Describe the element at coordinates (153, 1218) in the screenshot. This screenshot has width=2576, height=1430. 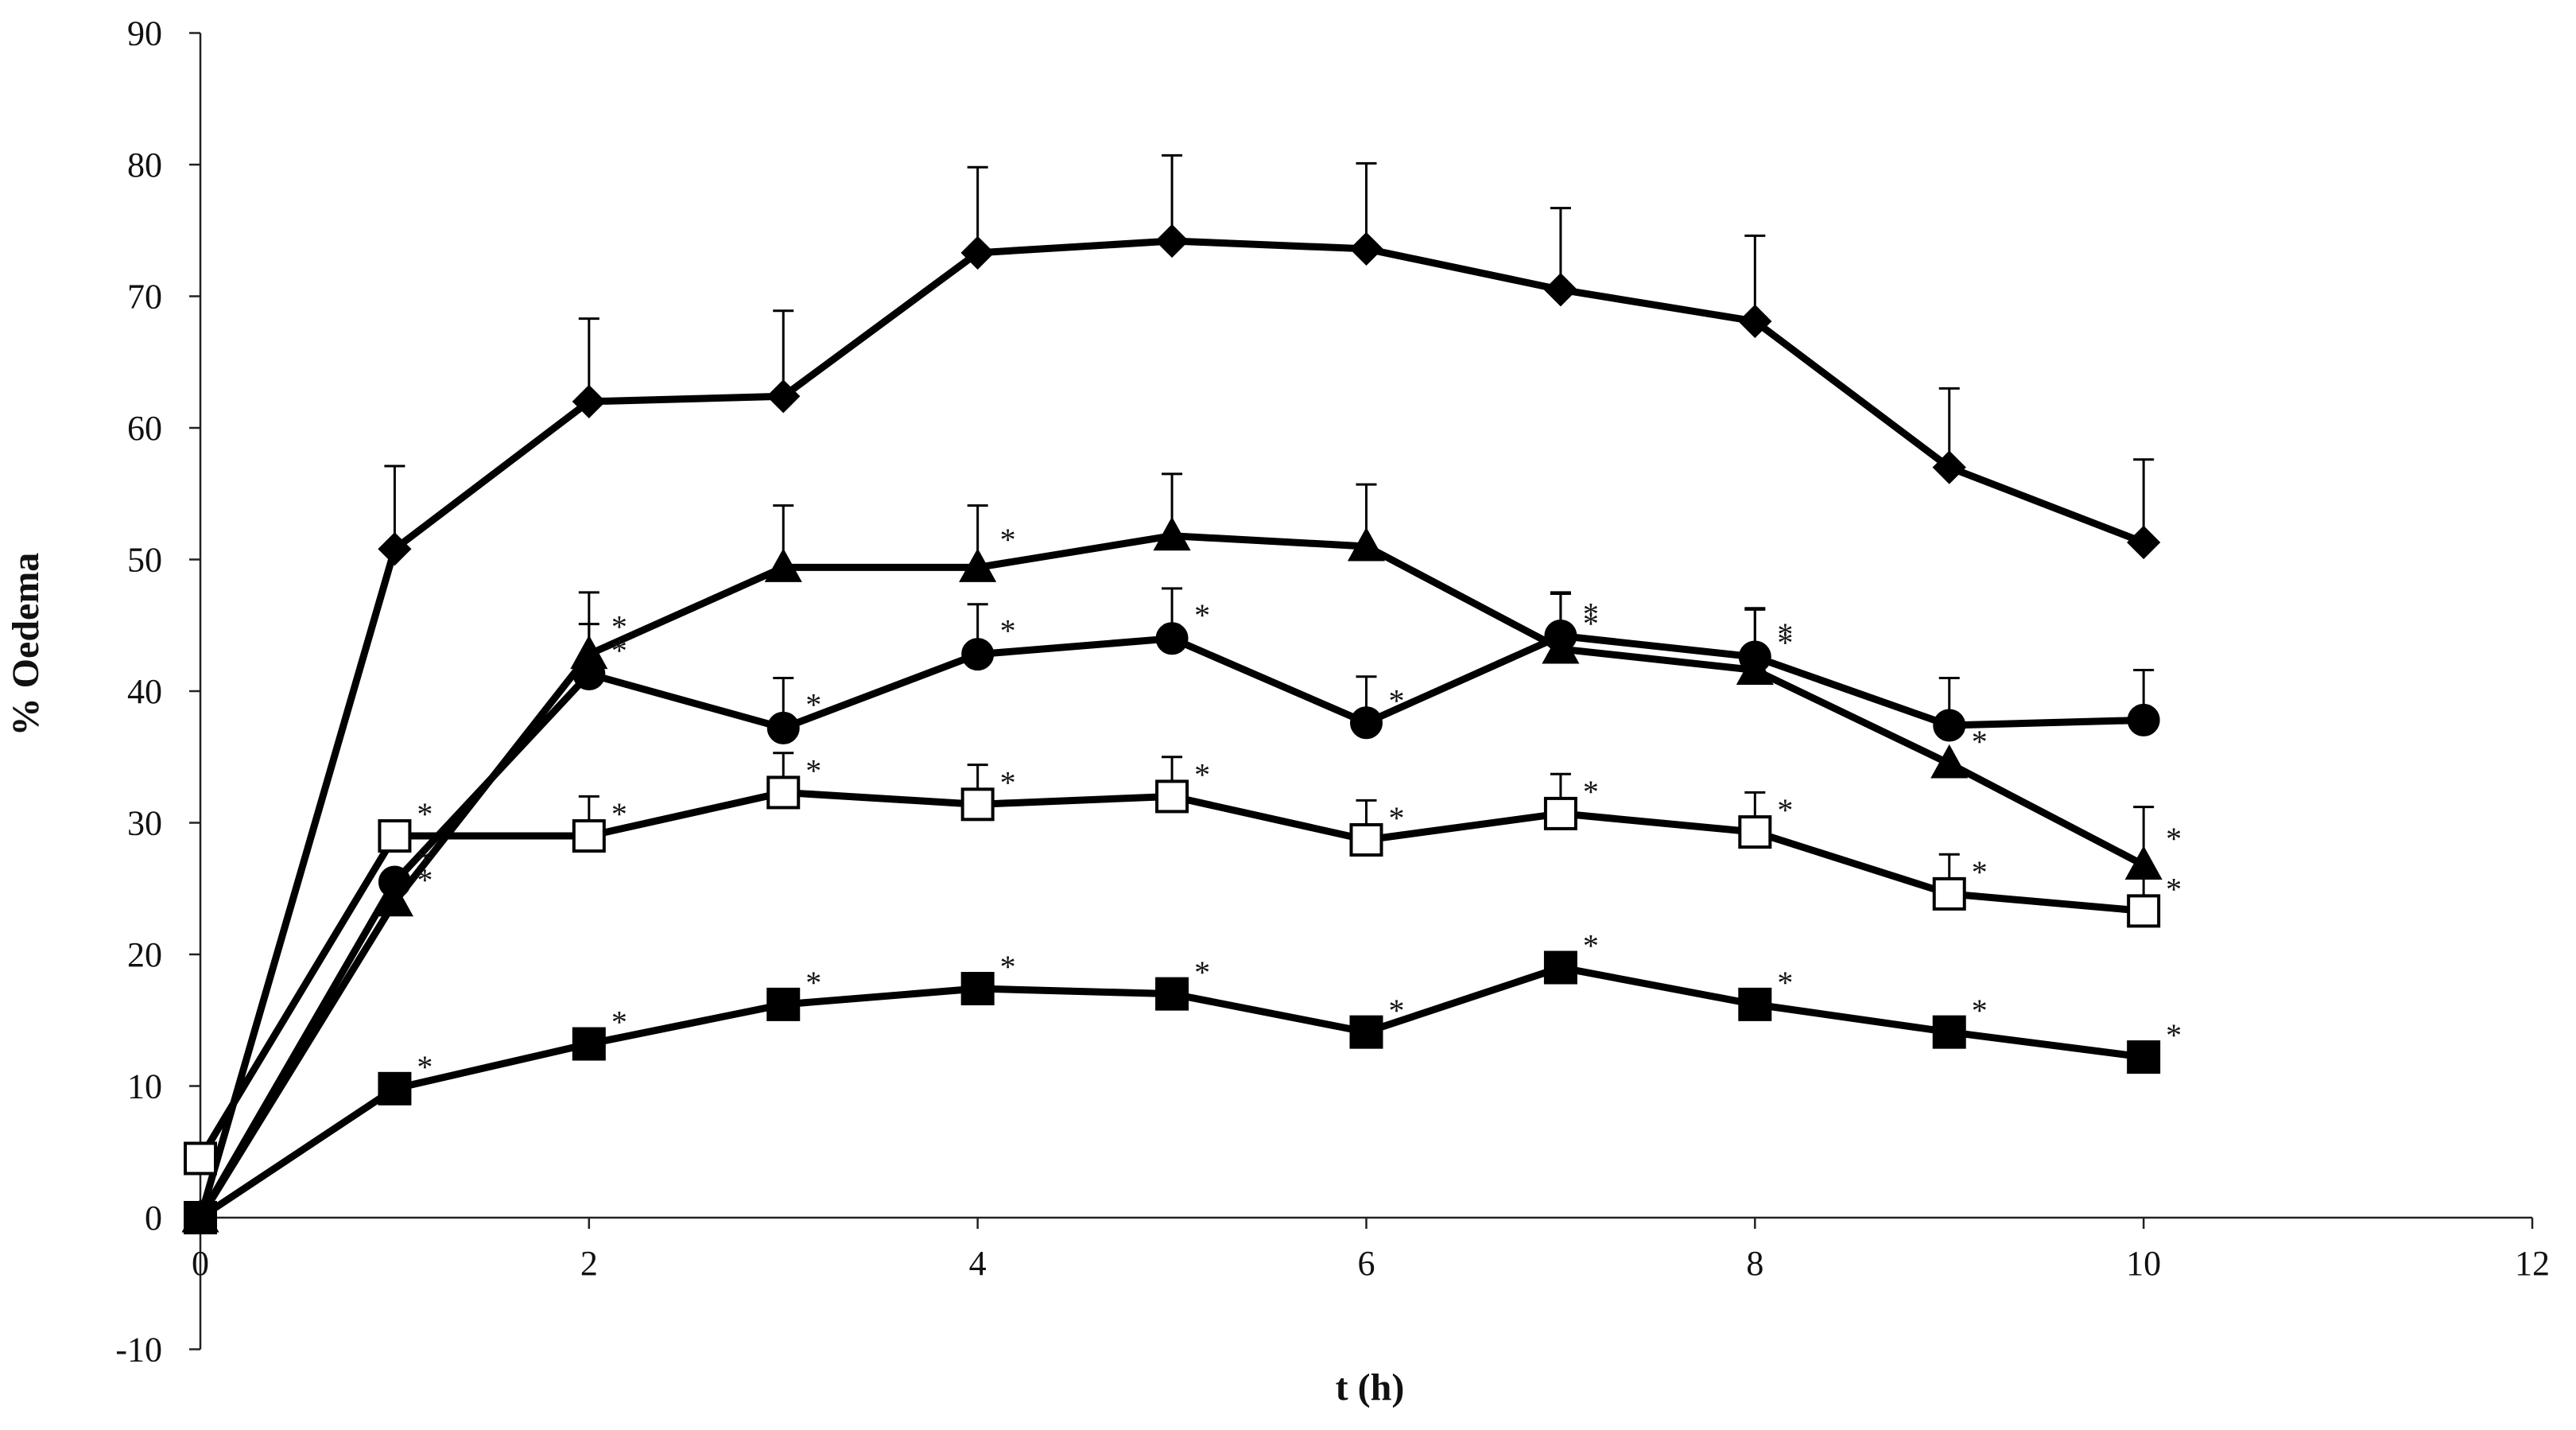
I see `y-tick-label: 0` at that location.